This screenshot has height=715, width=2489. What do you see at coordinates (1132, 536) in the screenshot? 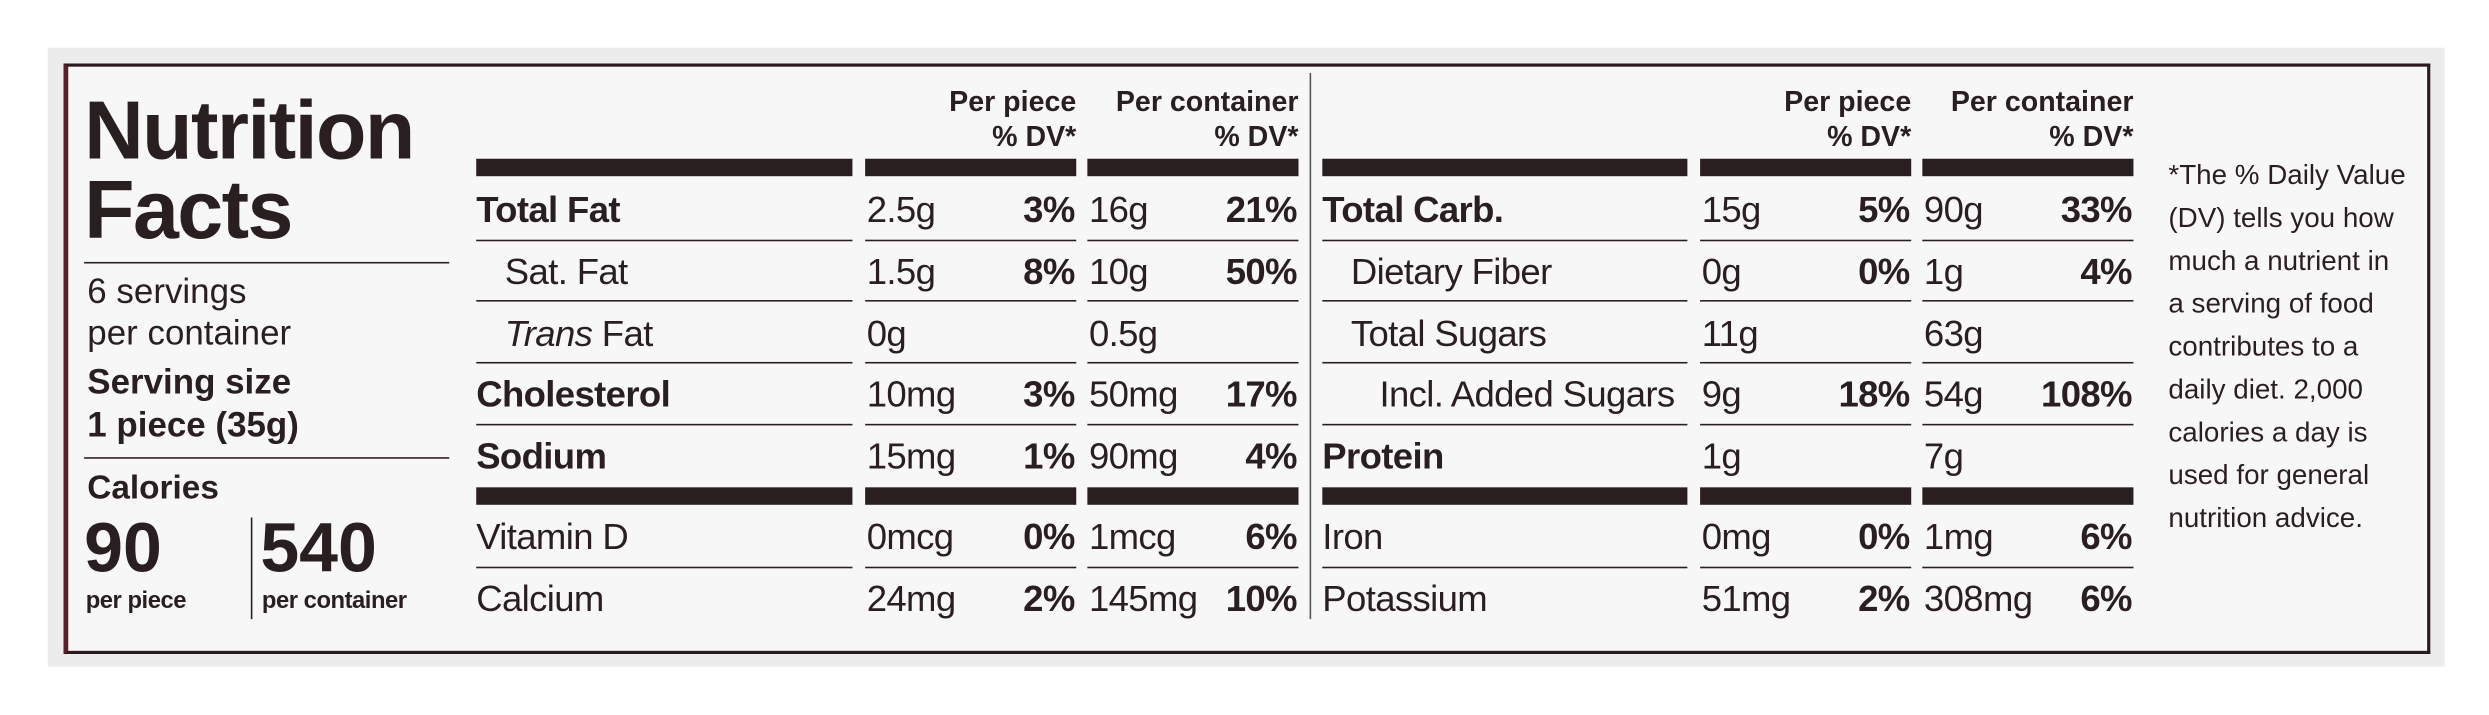
I see `amount: 1mcg` at bounding box center [1132, 536].